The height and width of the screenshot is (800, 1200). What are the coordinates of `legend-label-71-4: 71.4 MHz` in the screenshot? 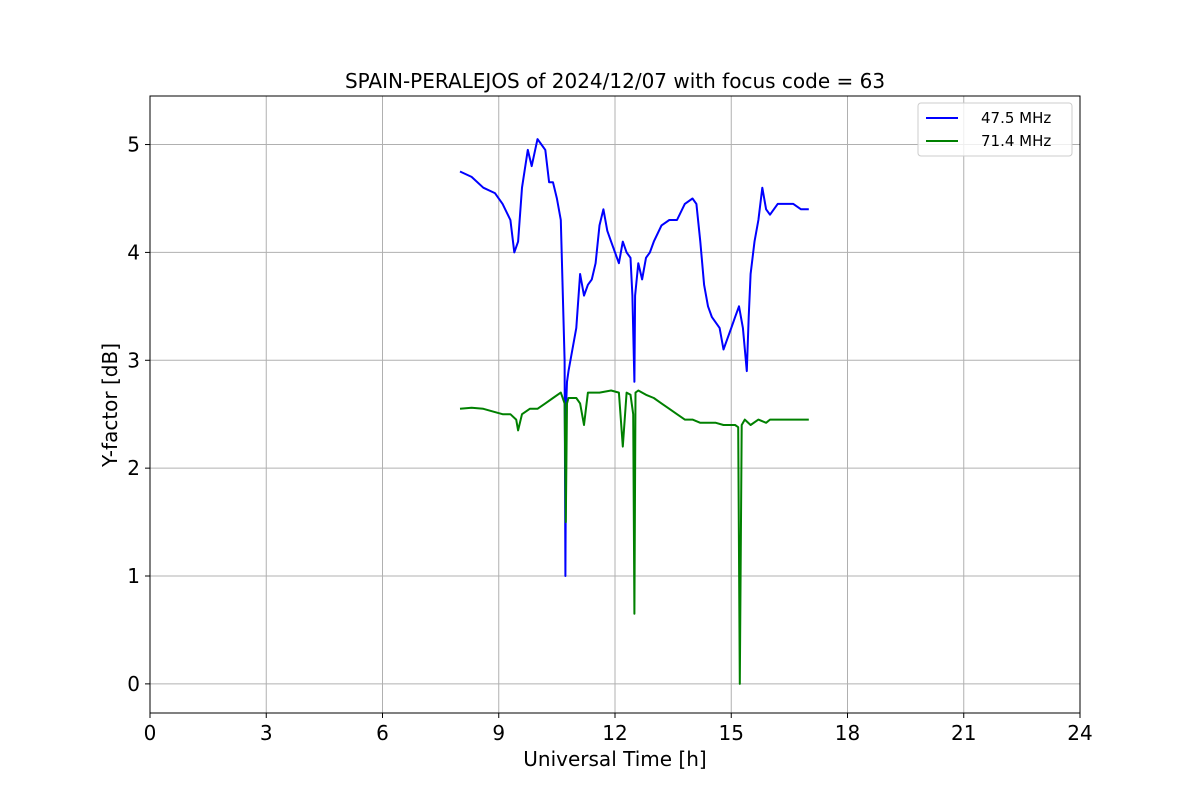 It's located at (1016, 141).